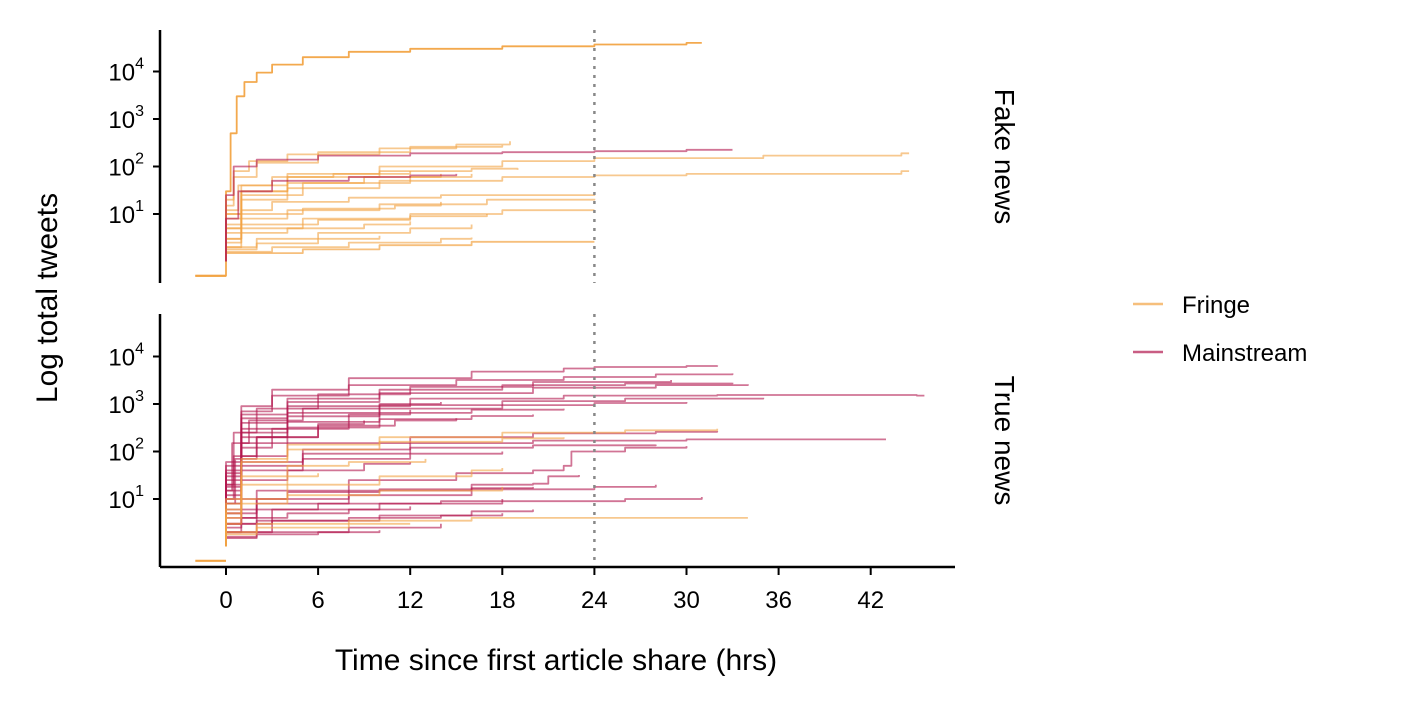 Image resolution: width=1417 pixels, height=708 pixels. What do you see at coordinates (317, 600) in the screenshot?
I see `x-tick-label: 6` at bounding box center [317, 600].